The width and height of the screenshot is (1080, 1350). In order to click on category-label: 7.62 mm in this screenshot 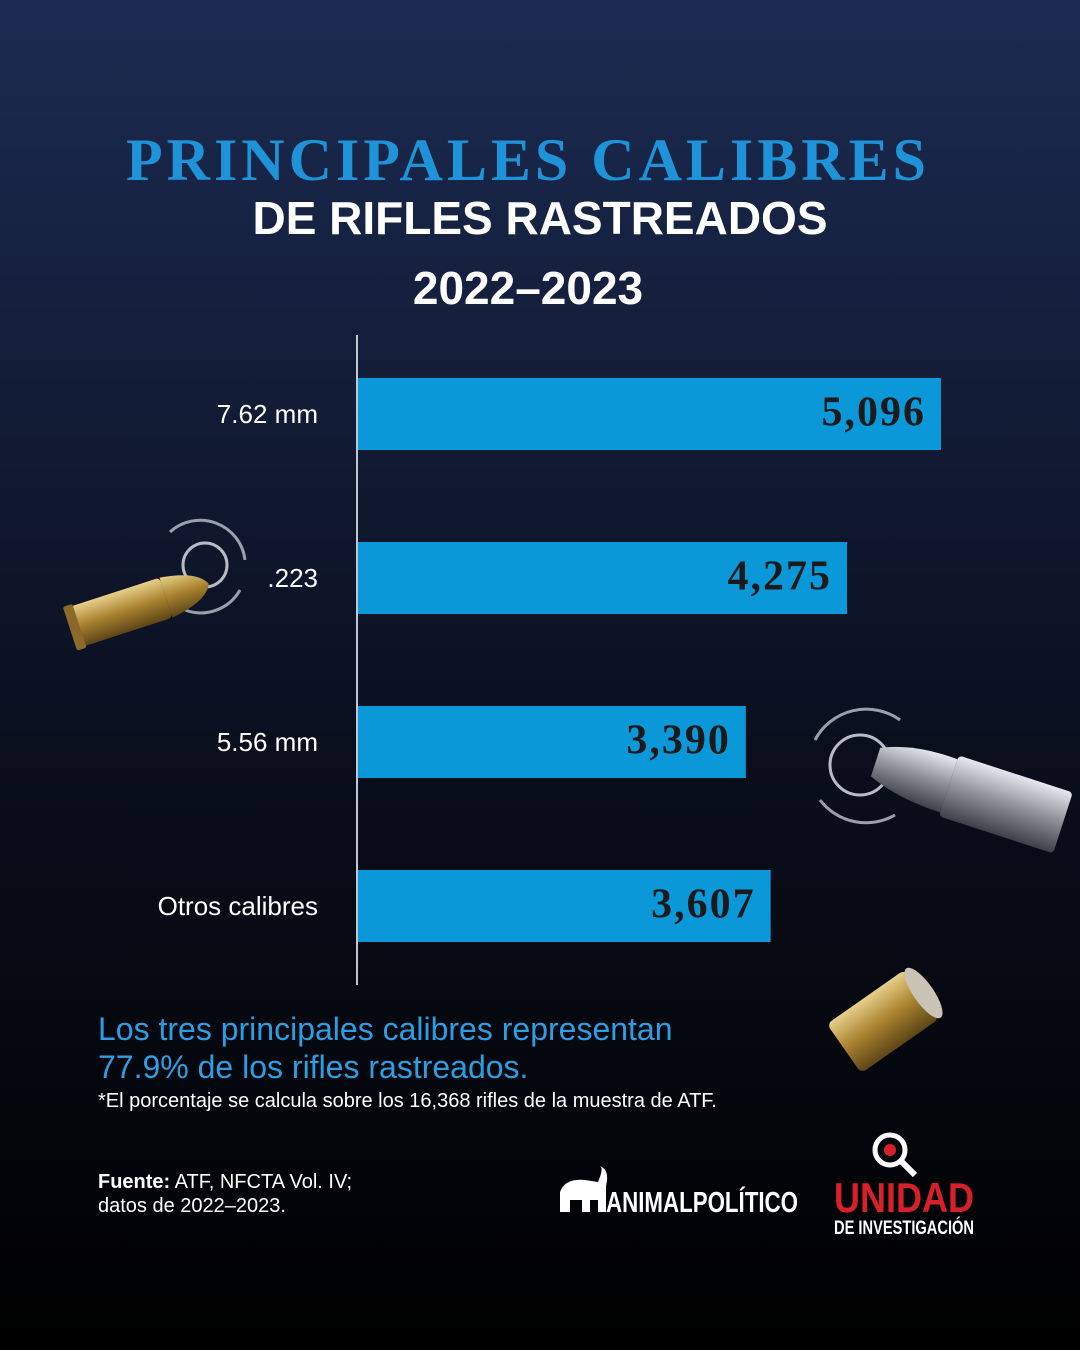, I will do `click(267, 414)`.